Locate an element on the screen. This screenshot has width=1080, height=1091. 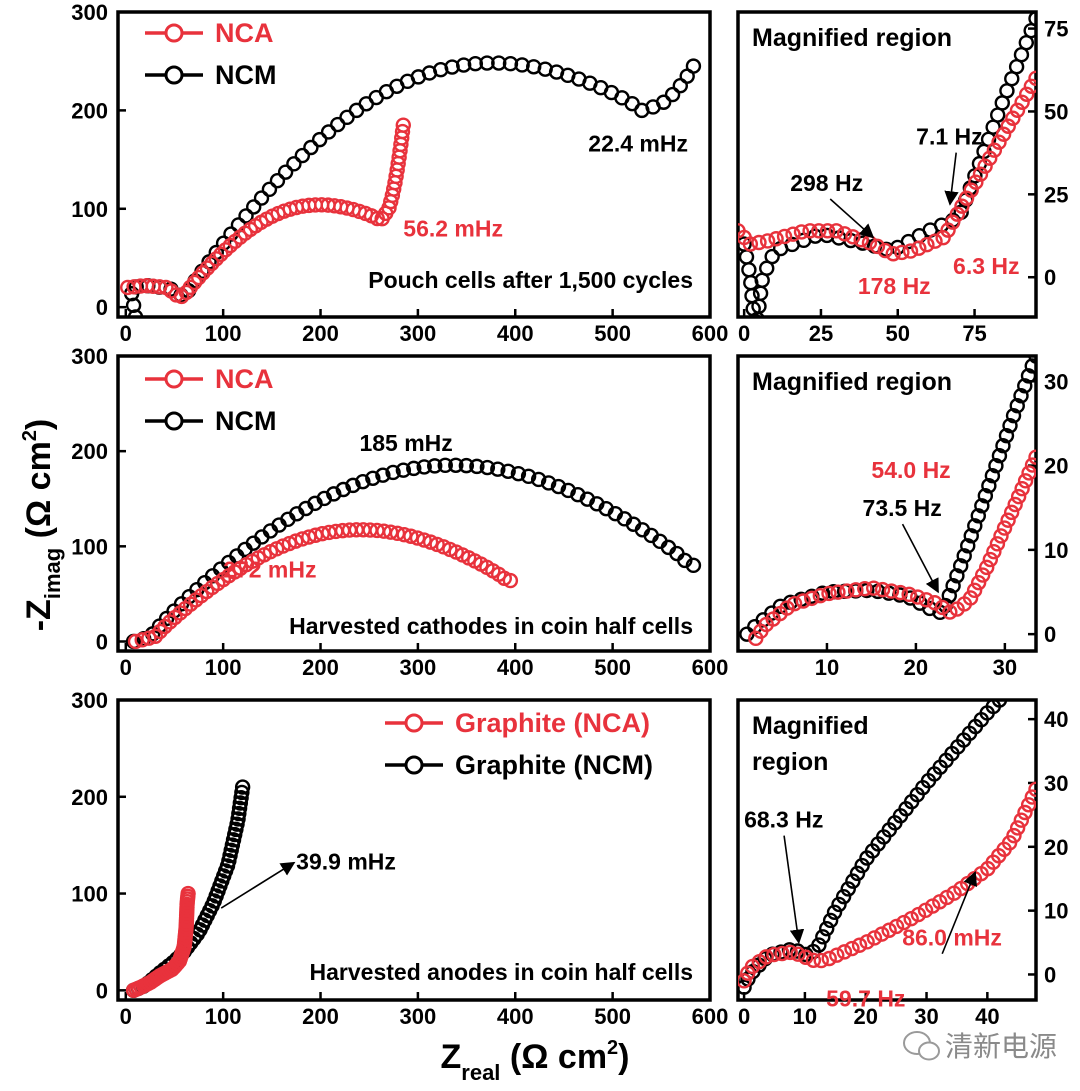
y-tick-label: 30 is located at coordinates (1056, 381).